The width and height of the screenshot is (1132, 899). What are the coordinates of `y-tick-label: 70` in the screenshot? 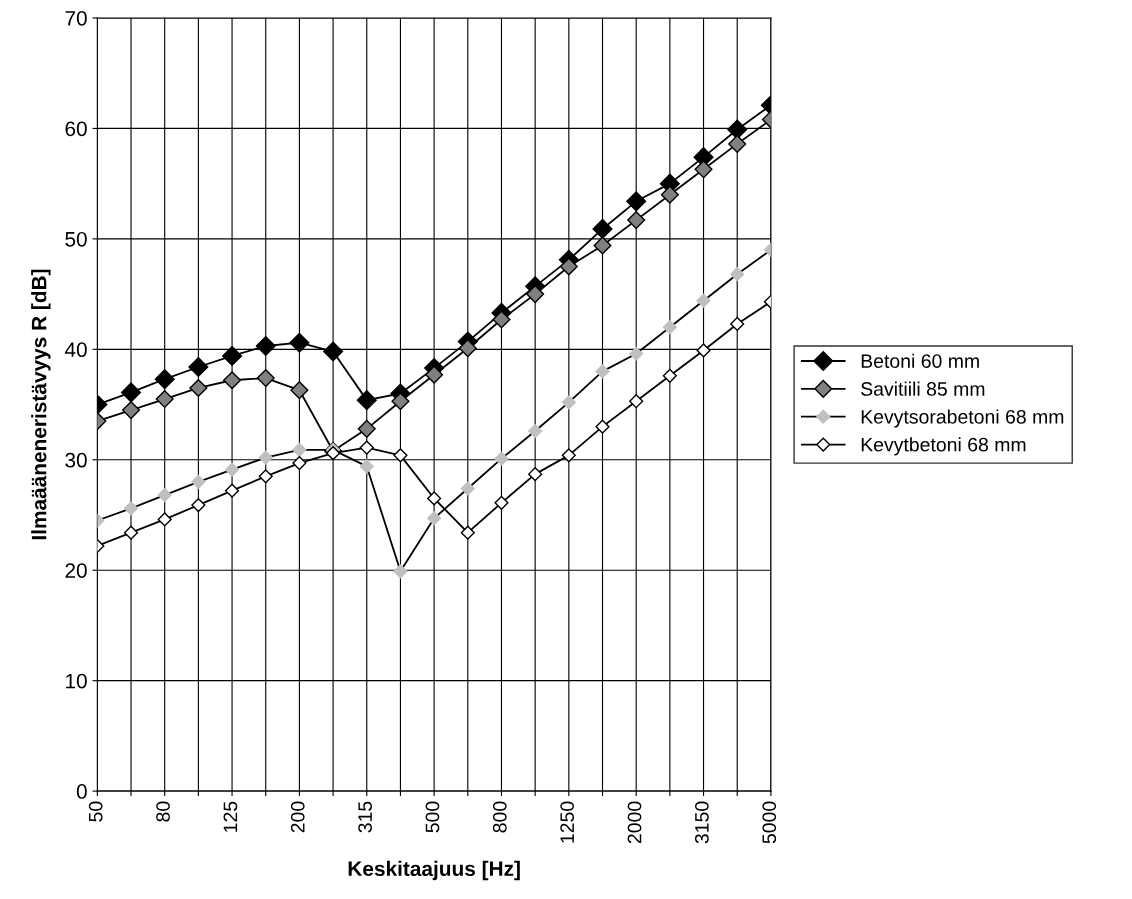 It's located at (76, 18).